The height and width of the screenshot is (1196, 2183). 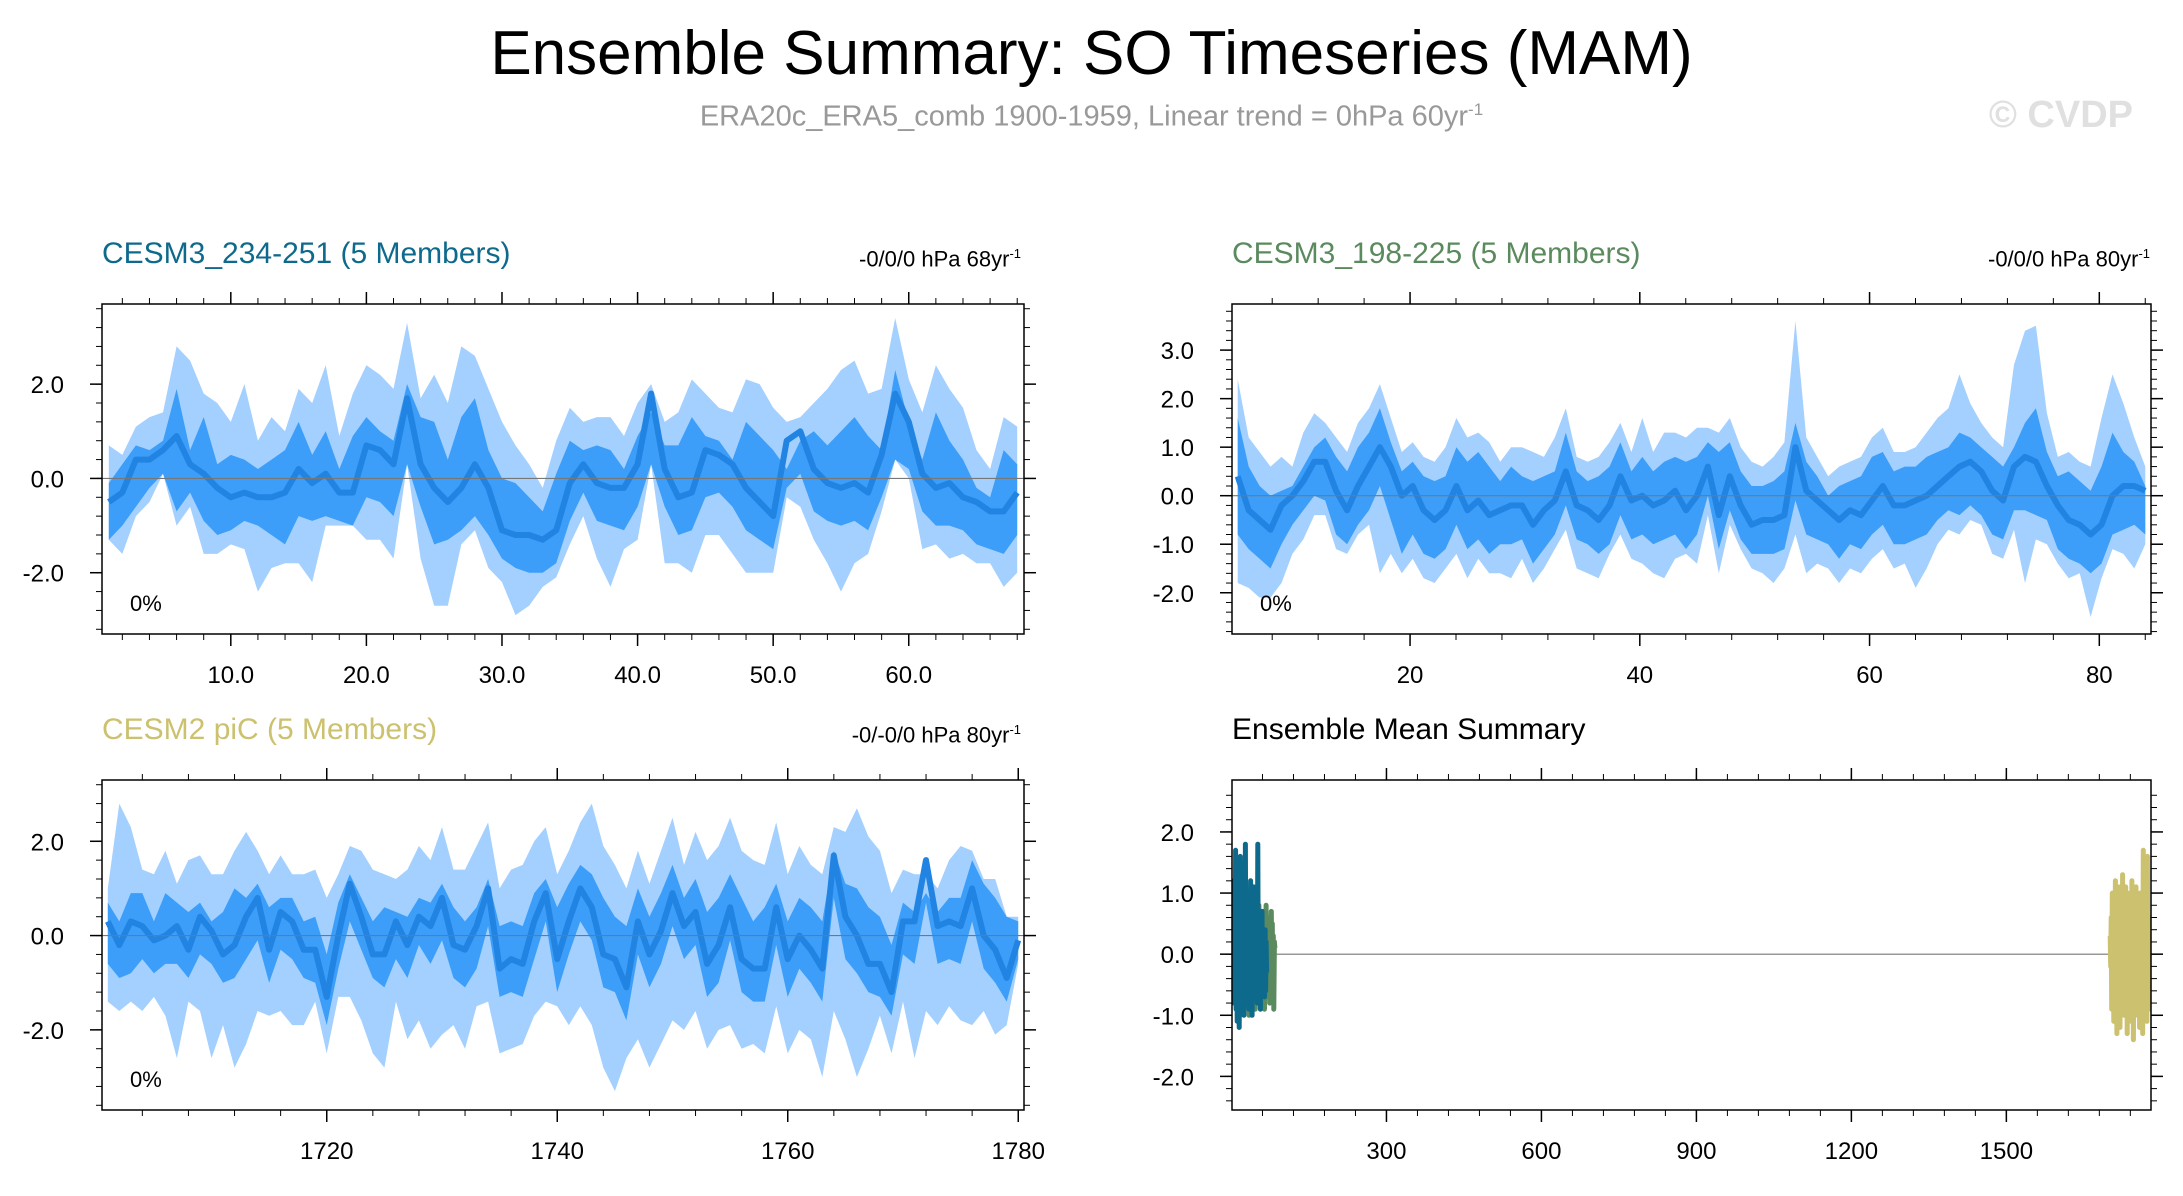 I want to click on panel2-xtick-label: 80, so click(x=2099, y=675).